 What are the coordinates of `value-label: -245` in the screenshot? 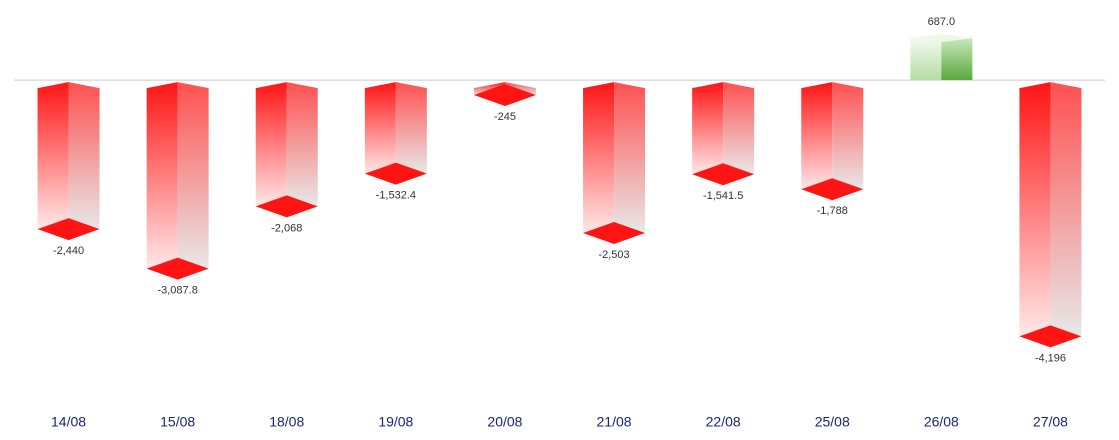 It's located at (505, 117).